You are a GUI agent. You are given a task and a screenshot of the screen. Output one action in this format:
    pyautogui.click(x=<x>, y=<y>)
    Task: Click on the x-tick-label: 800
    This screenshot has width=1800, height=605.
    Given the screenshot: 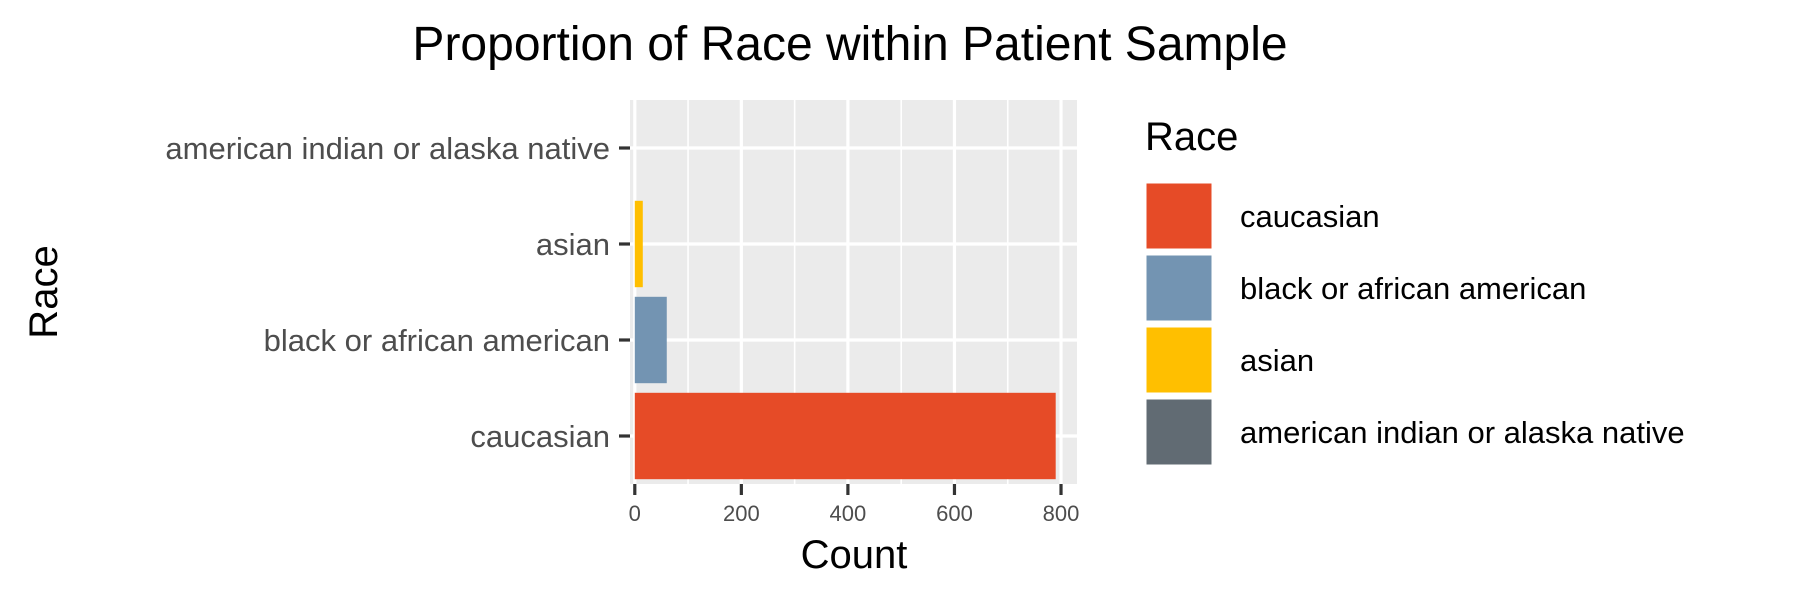 What is the action you would take?
    pyautogui.click(x=1061, y=513)
    